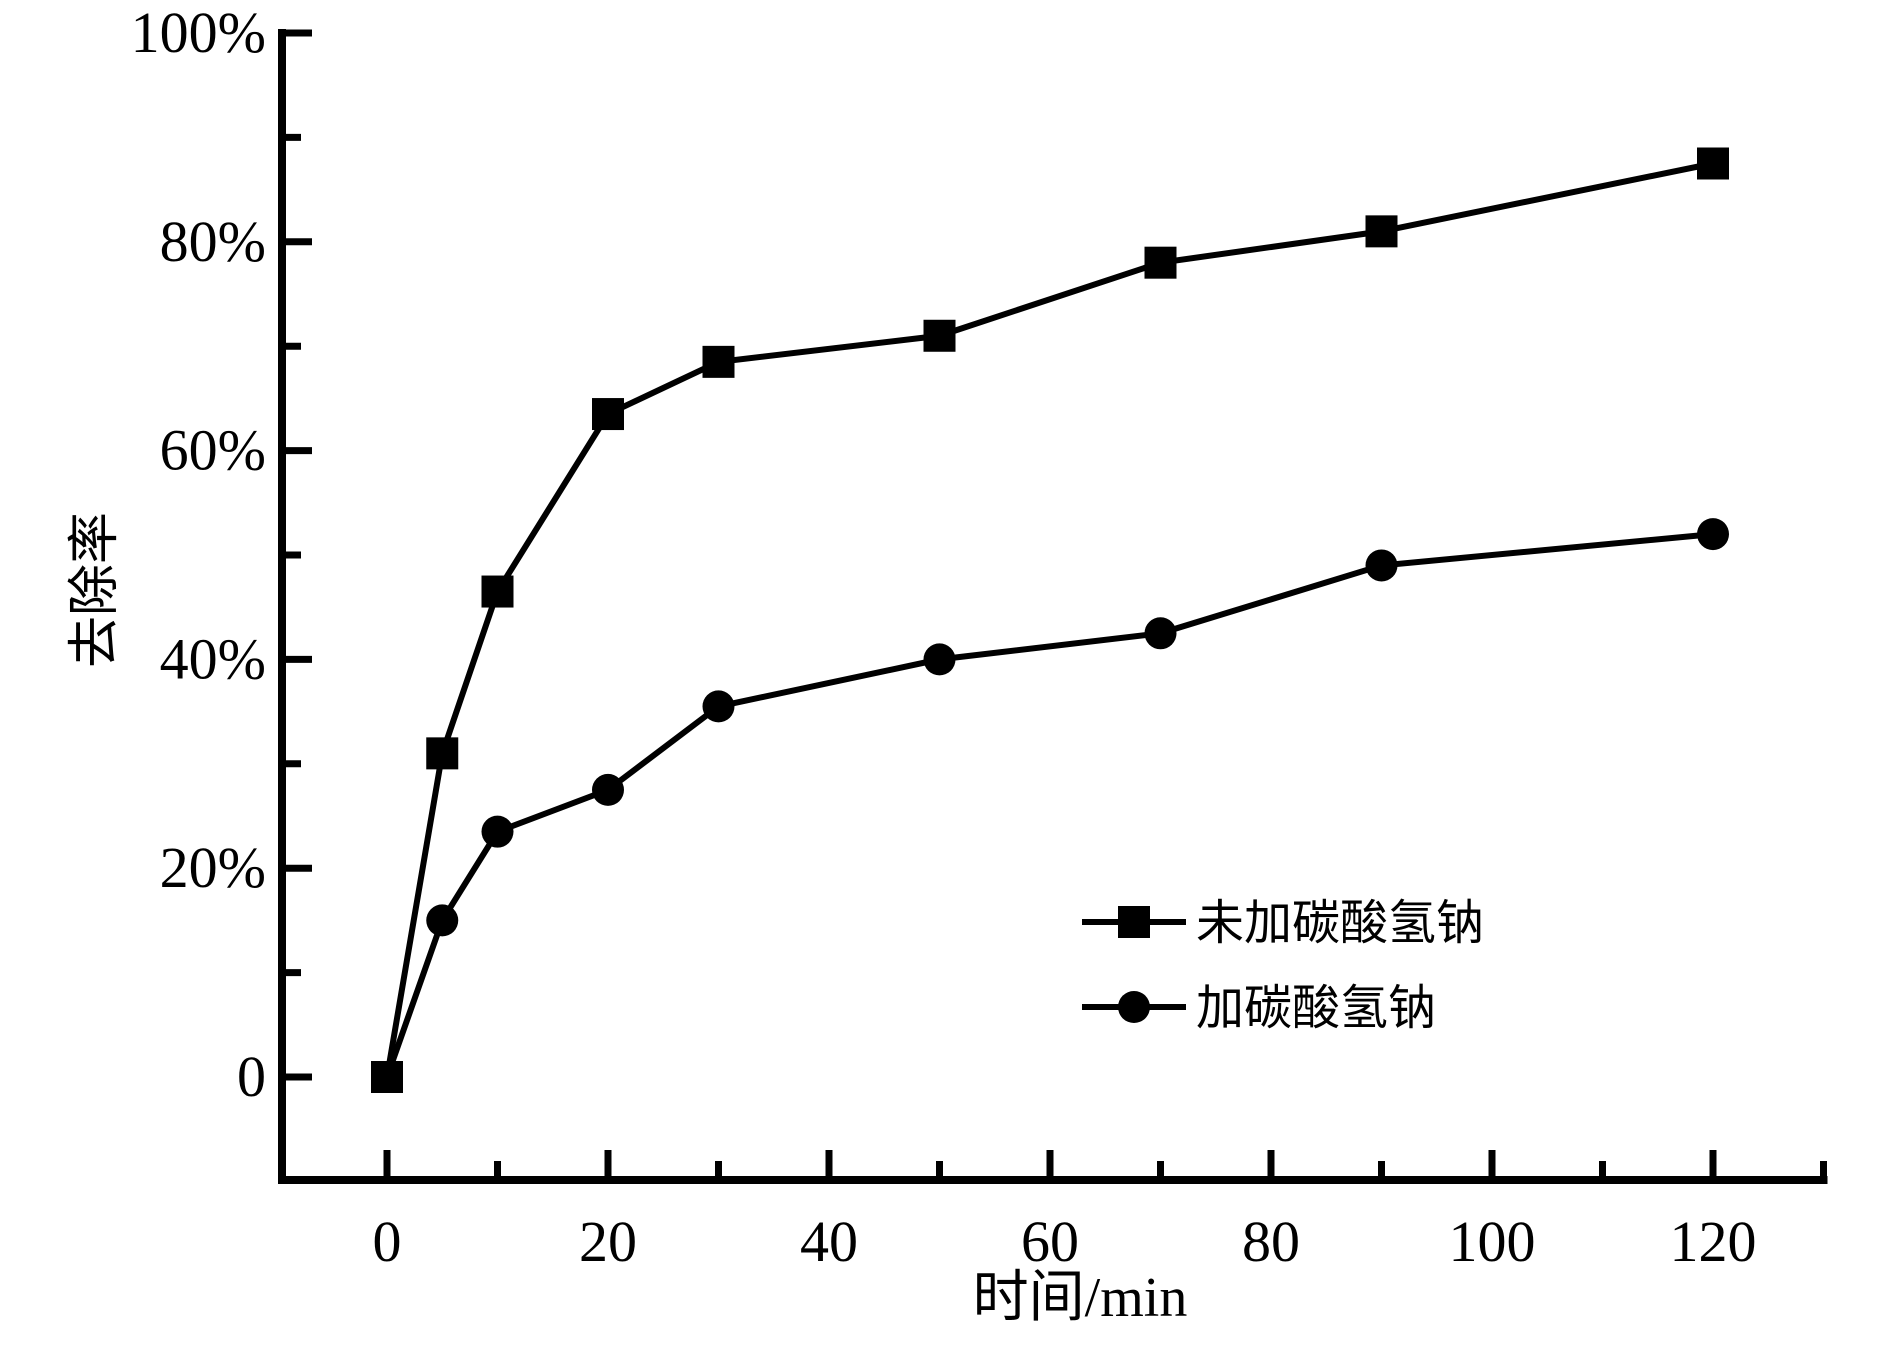  What do you see at coordinates (1050, 1241) in the screenshot?
I see `x-tick-label: 60` at bounding box center [1050, 1241].